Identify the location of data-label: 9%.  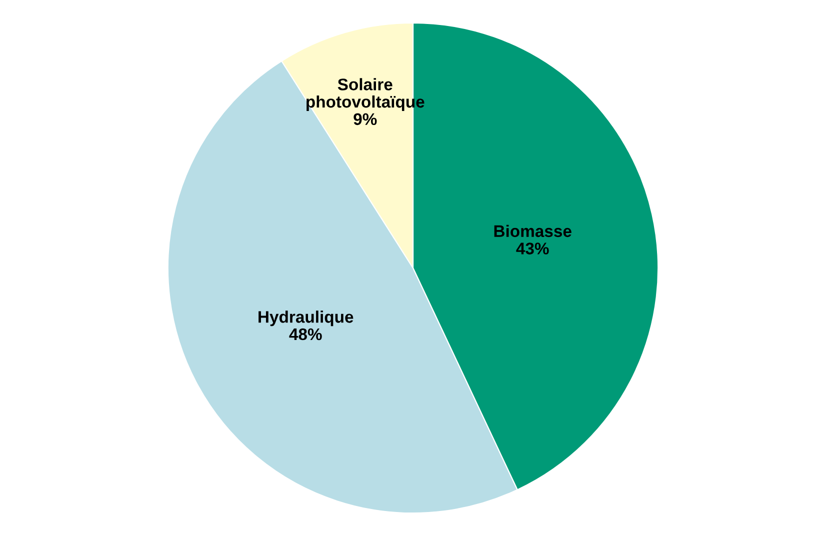
(365, 119).